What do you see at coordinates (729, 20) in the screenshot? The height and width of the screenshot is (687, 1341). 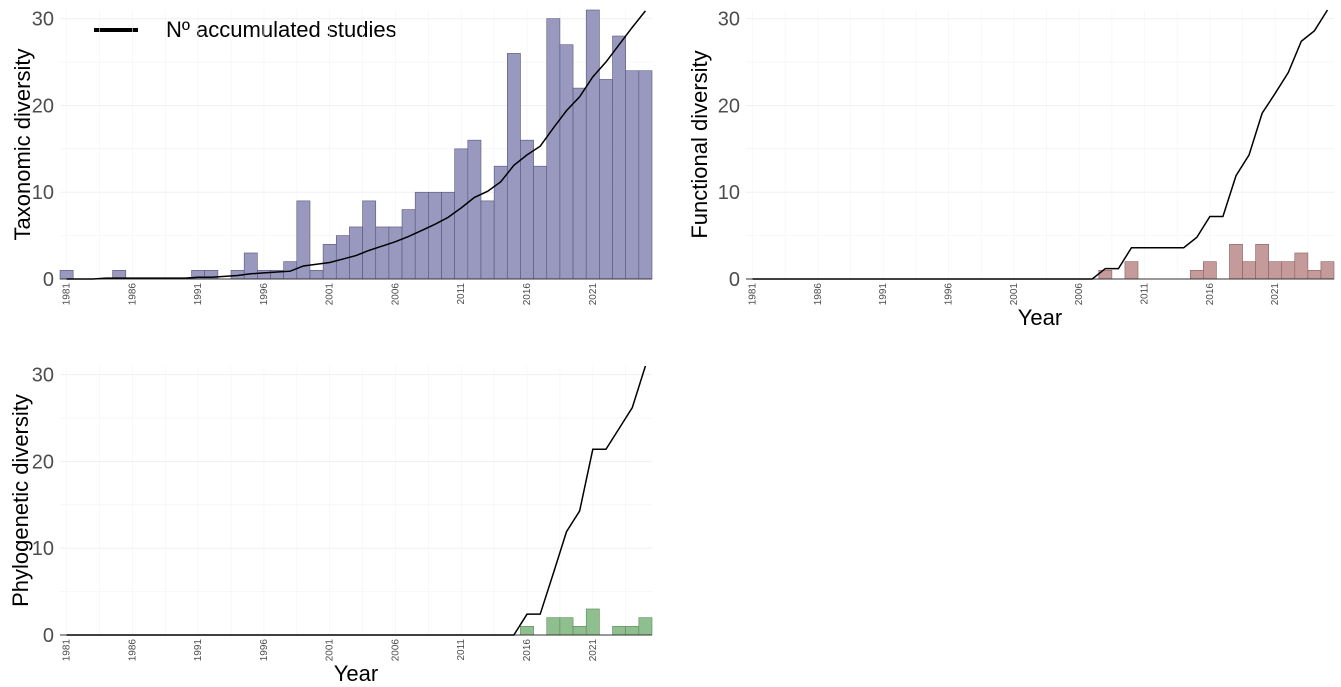 I see `functional-ytick-label: 30` at bounding box center [729, 20].